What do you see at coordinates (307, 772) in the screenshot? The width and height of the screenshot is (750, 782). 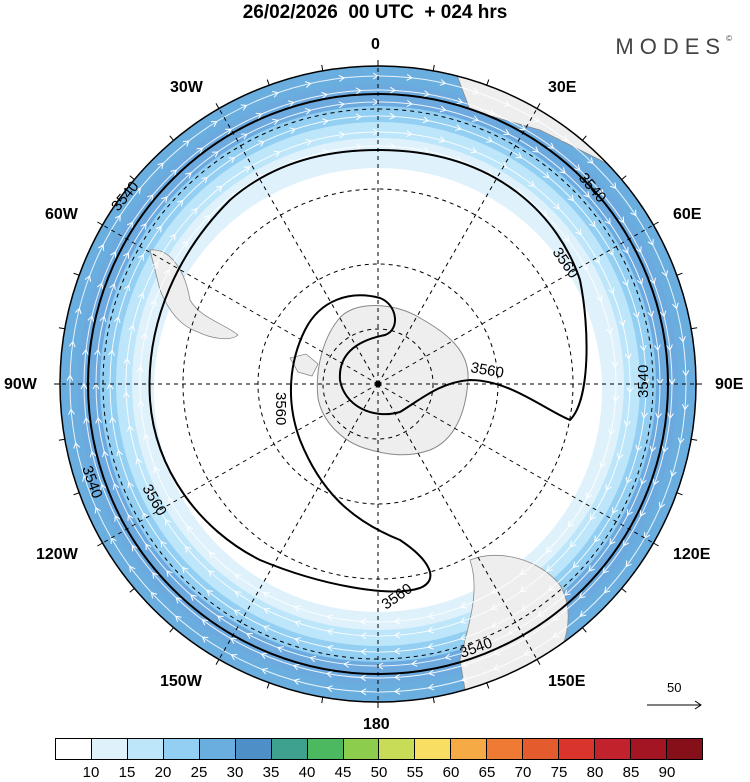 I see `legend-tick-label: 40` at bounding box center [307, 772].